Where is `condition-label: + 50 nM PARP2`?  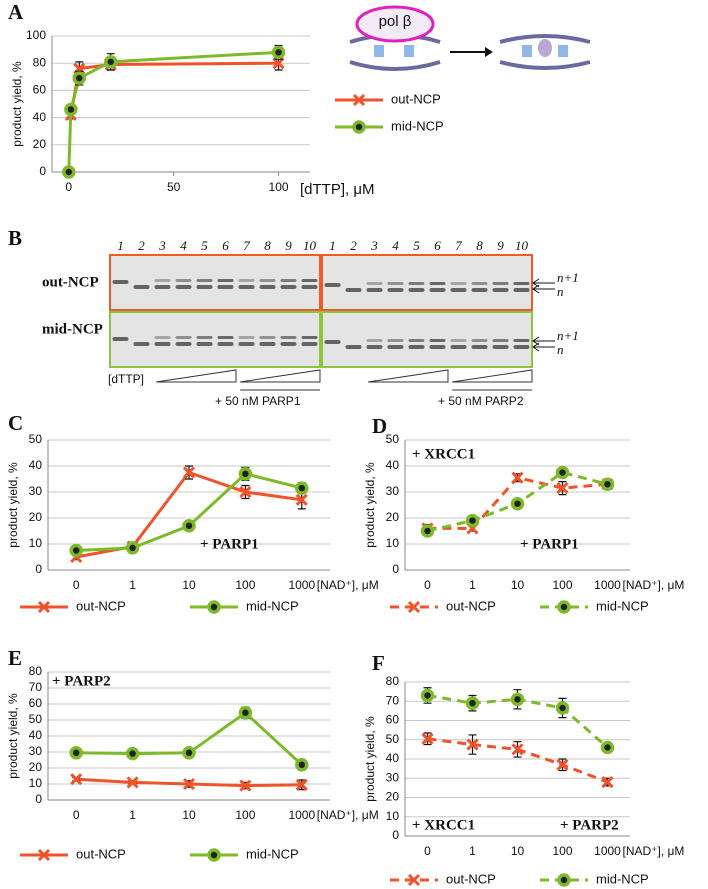 condition-label: + 50 nM PARP2 is located at coordinates (481, 401).